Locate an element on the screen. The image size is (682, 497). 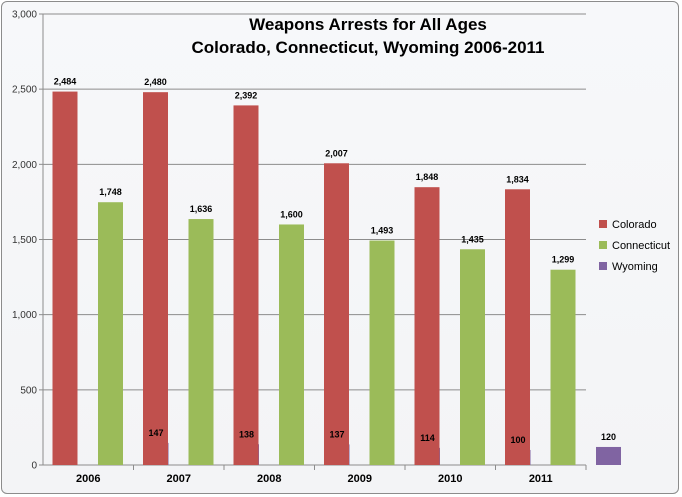
data-label-connecticut-2007: 1,636 is located at coordinates (201, 209).